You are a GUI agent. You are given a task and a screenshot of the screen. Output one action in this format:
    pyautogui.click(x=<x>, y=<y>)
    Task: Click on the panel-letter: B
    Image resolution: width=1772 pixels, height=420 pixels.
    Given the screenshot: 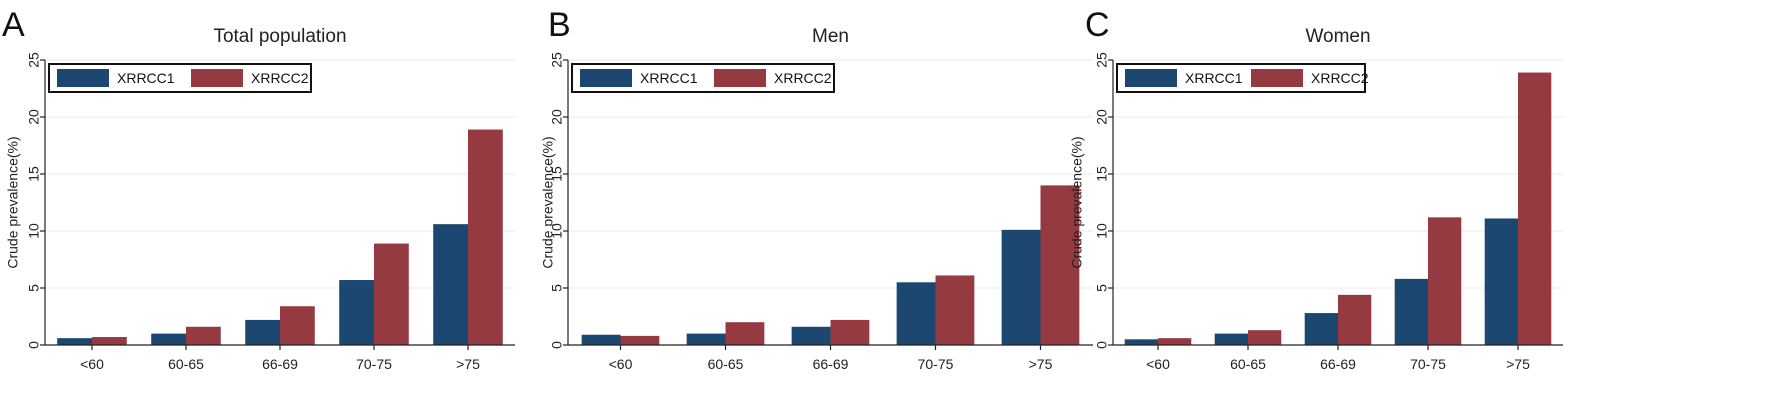 What is the action you would take?
    pyautogui.click(x=559, y=25)
    